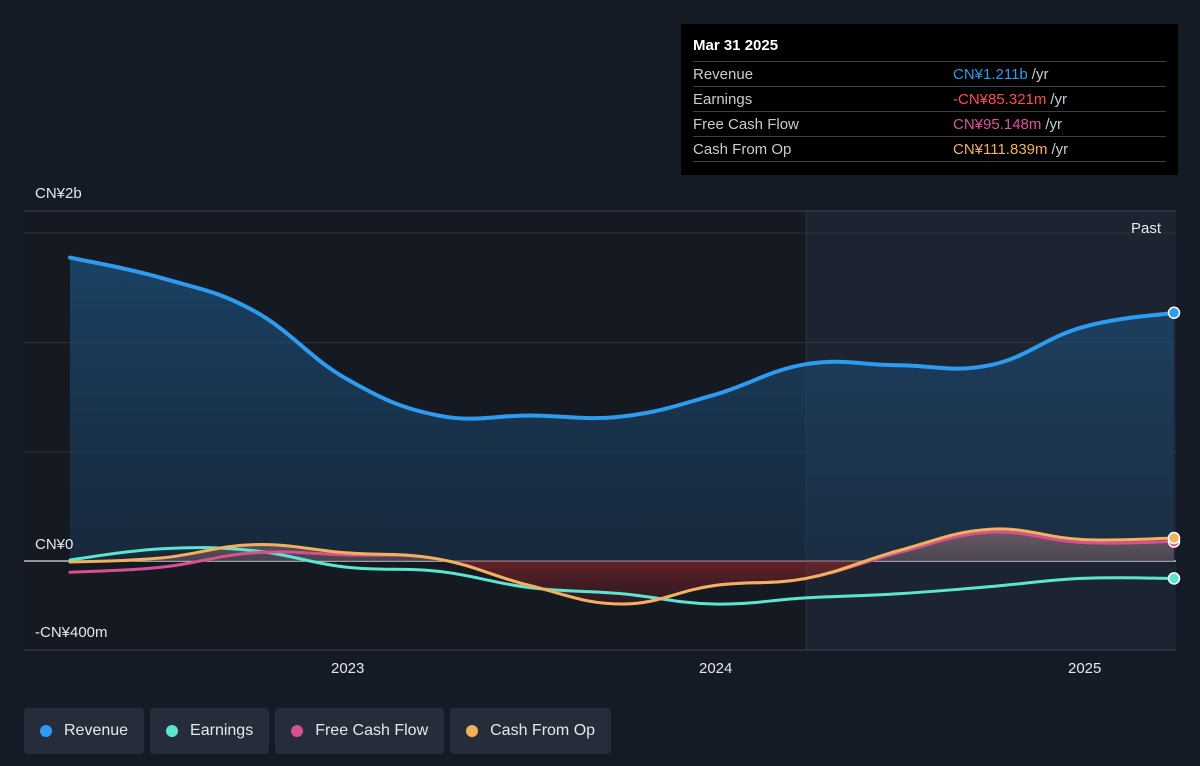  I want to click on legend-item-earnings: Earnings, so click(210, 731).